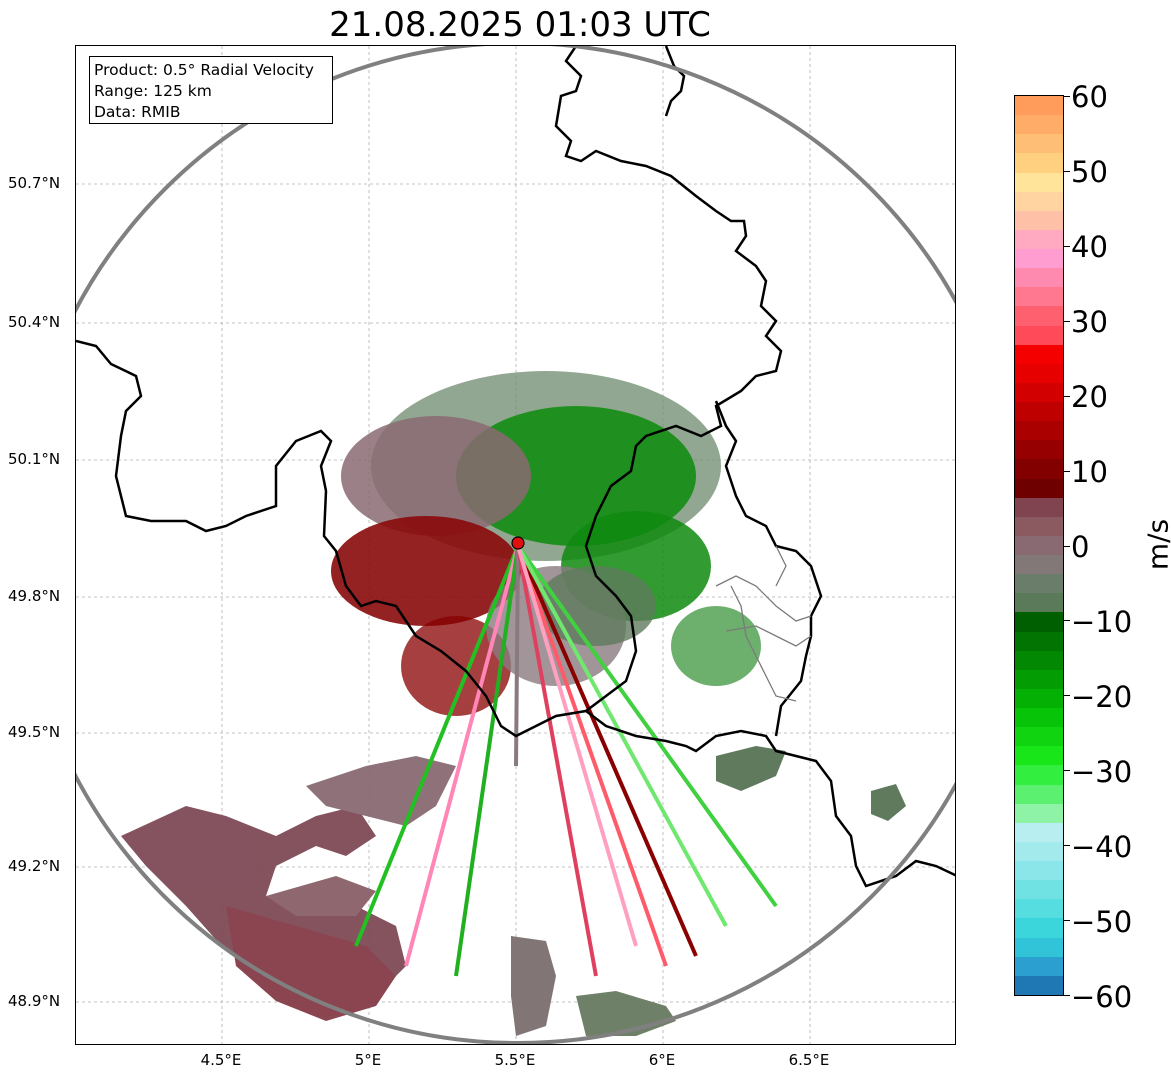  Describe the element at coordinates (1089, 172) in the screenshot. I see `colorbar-tick-label: 50` at that location.